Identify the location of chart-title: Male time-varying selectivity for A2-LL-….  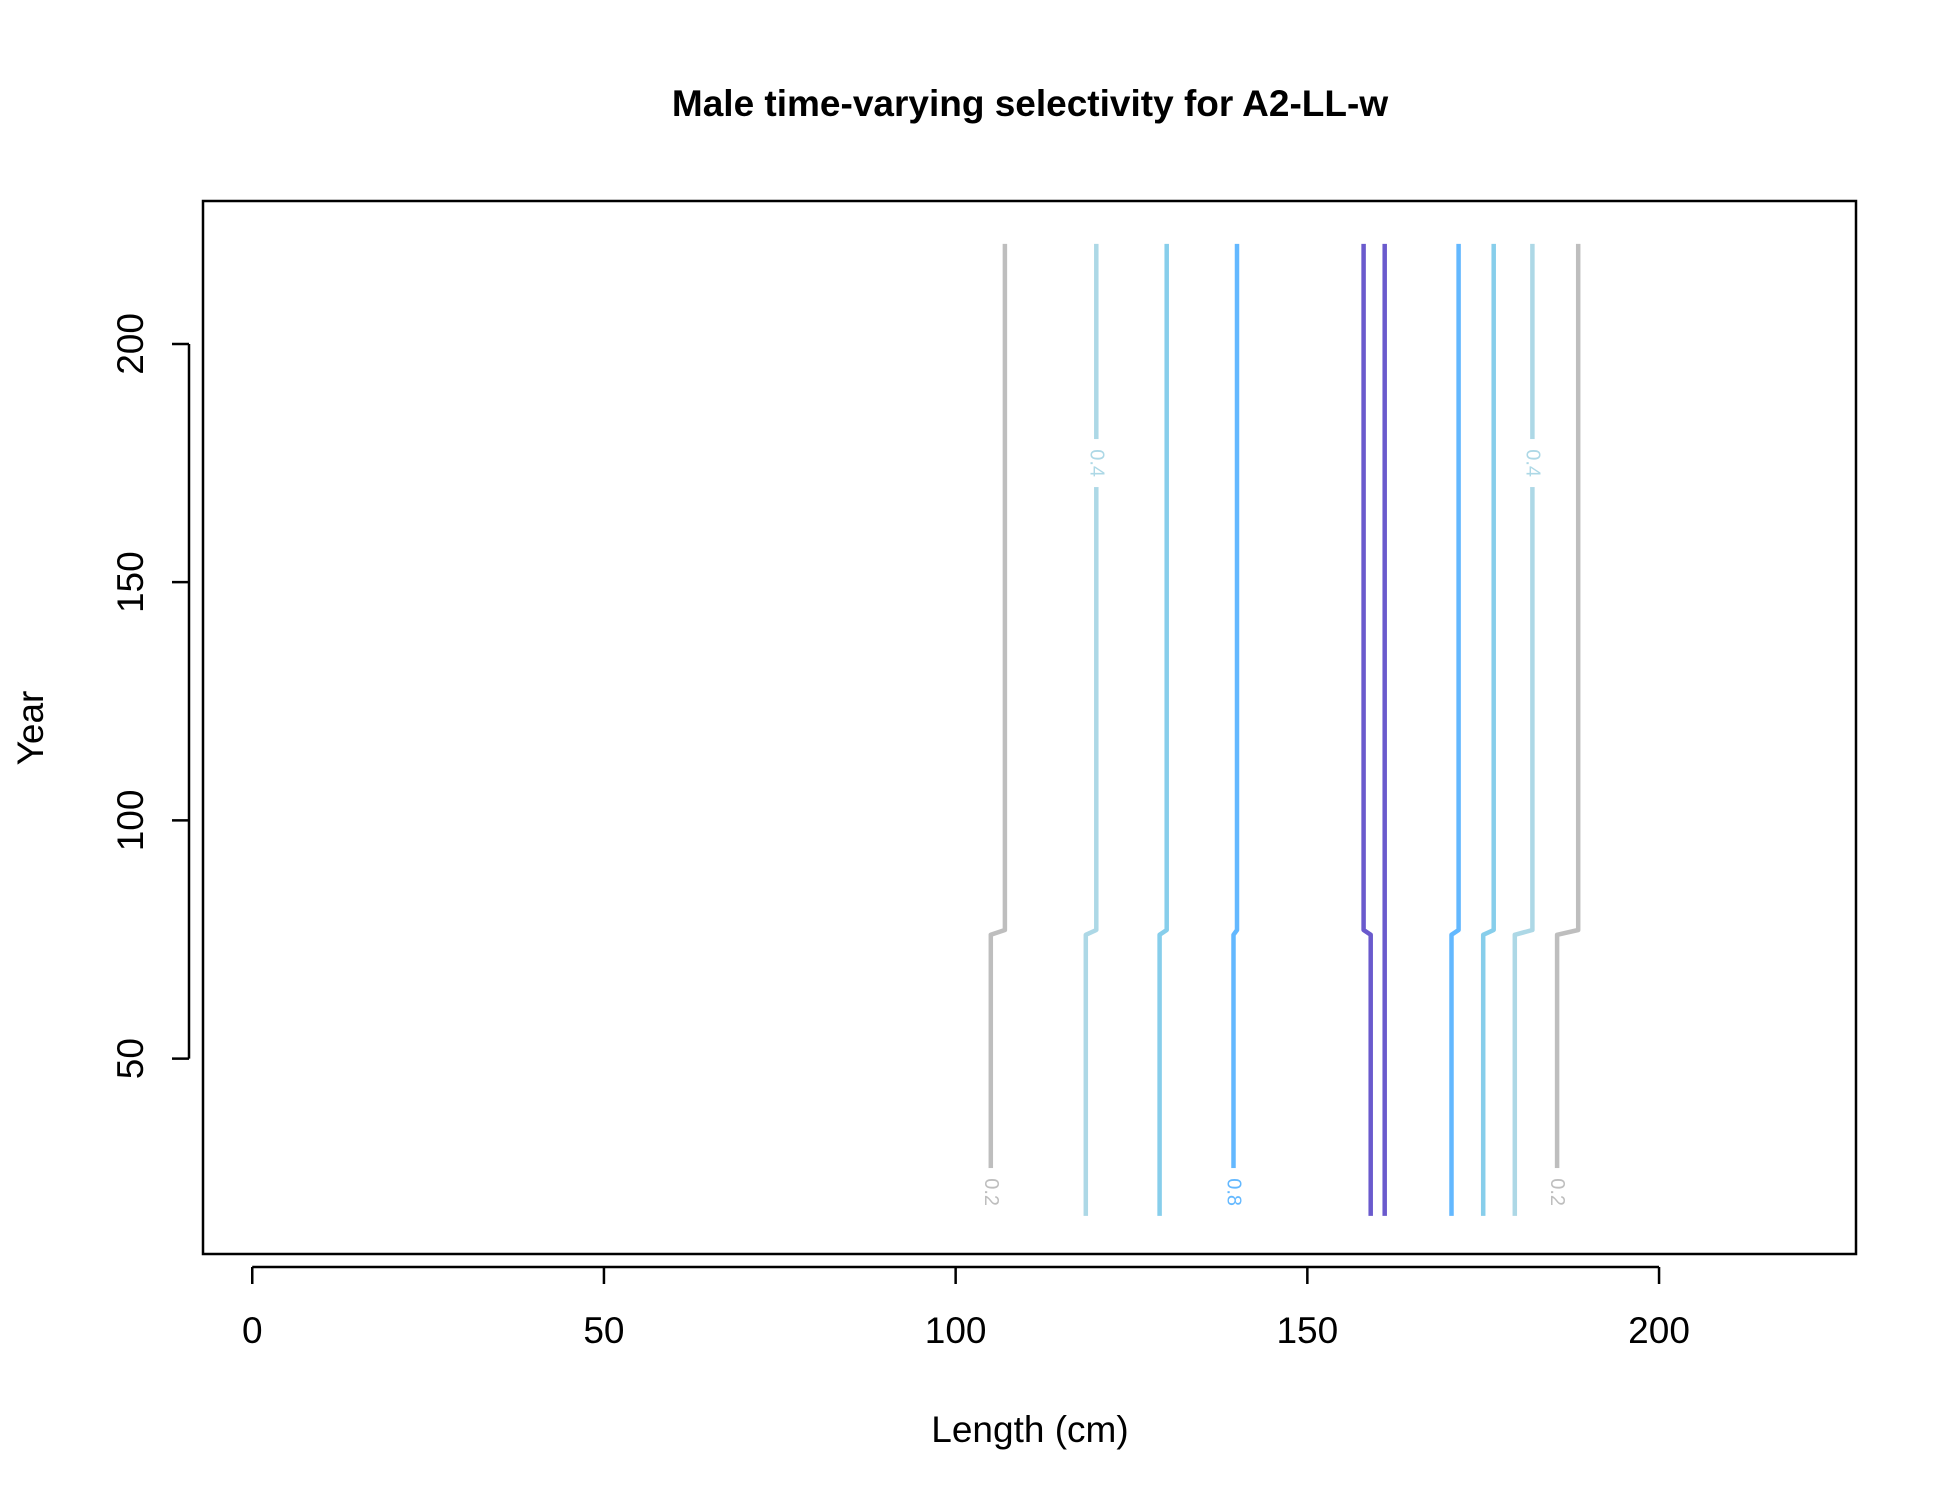
(1030, 103).